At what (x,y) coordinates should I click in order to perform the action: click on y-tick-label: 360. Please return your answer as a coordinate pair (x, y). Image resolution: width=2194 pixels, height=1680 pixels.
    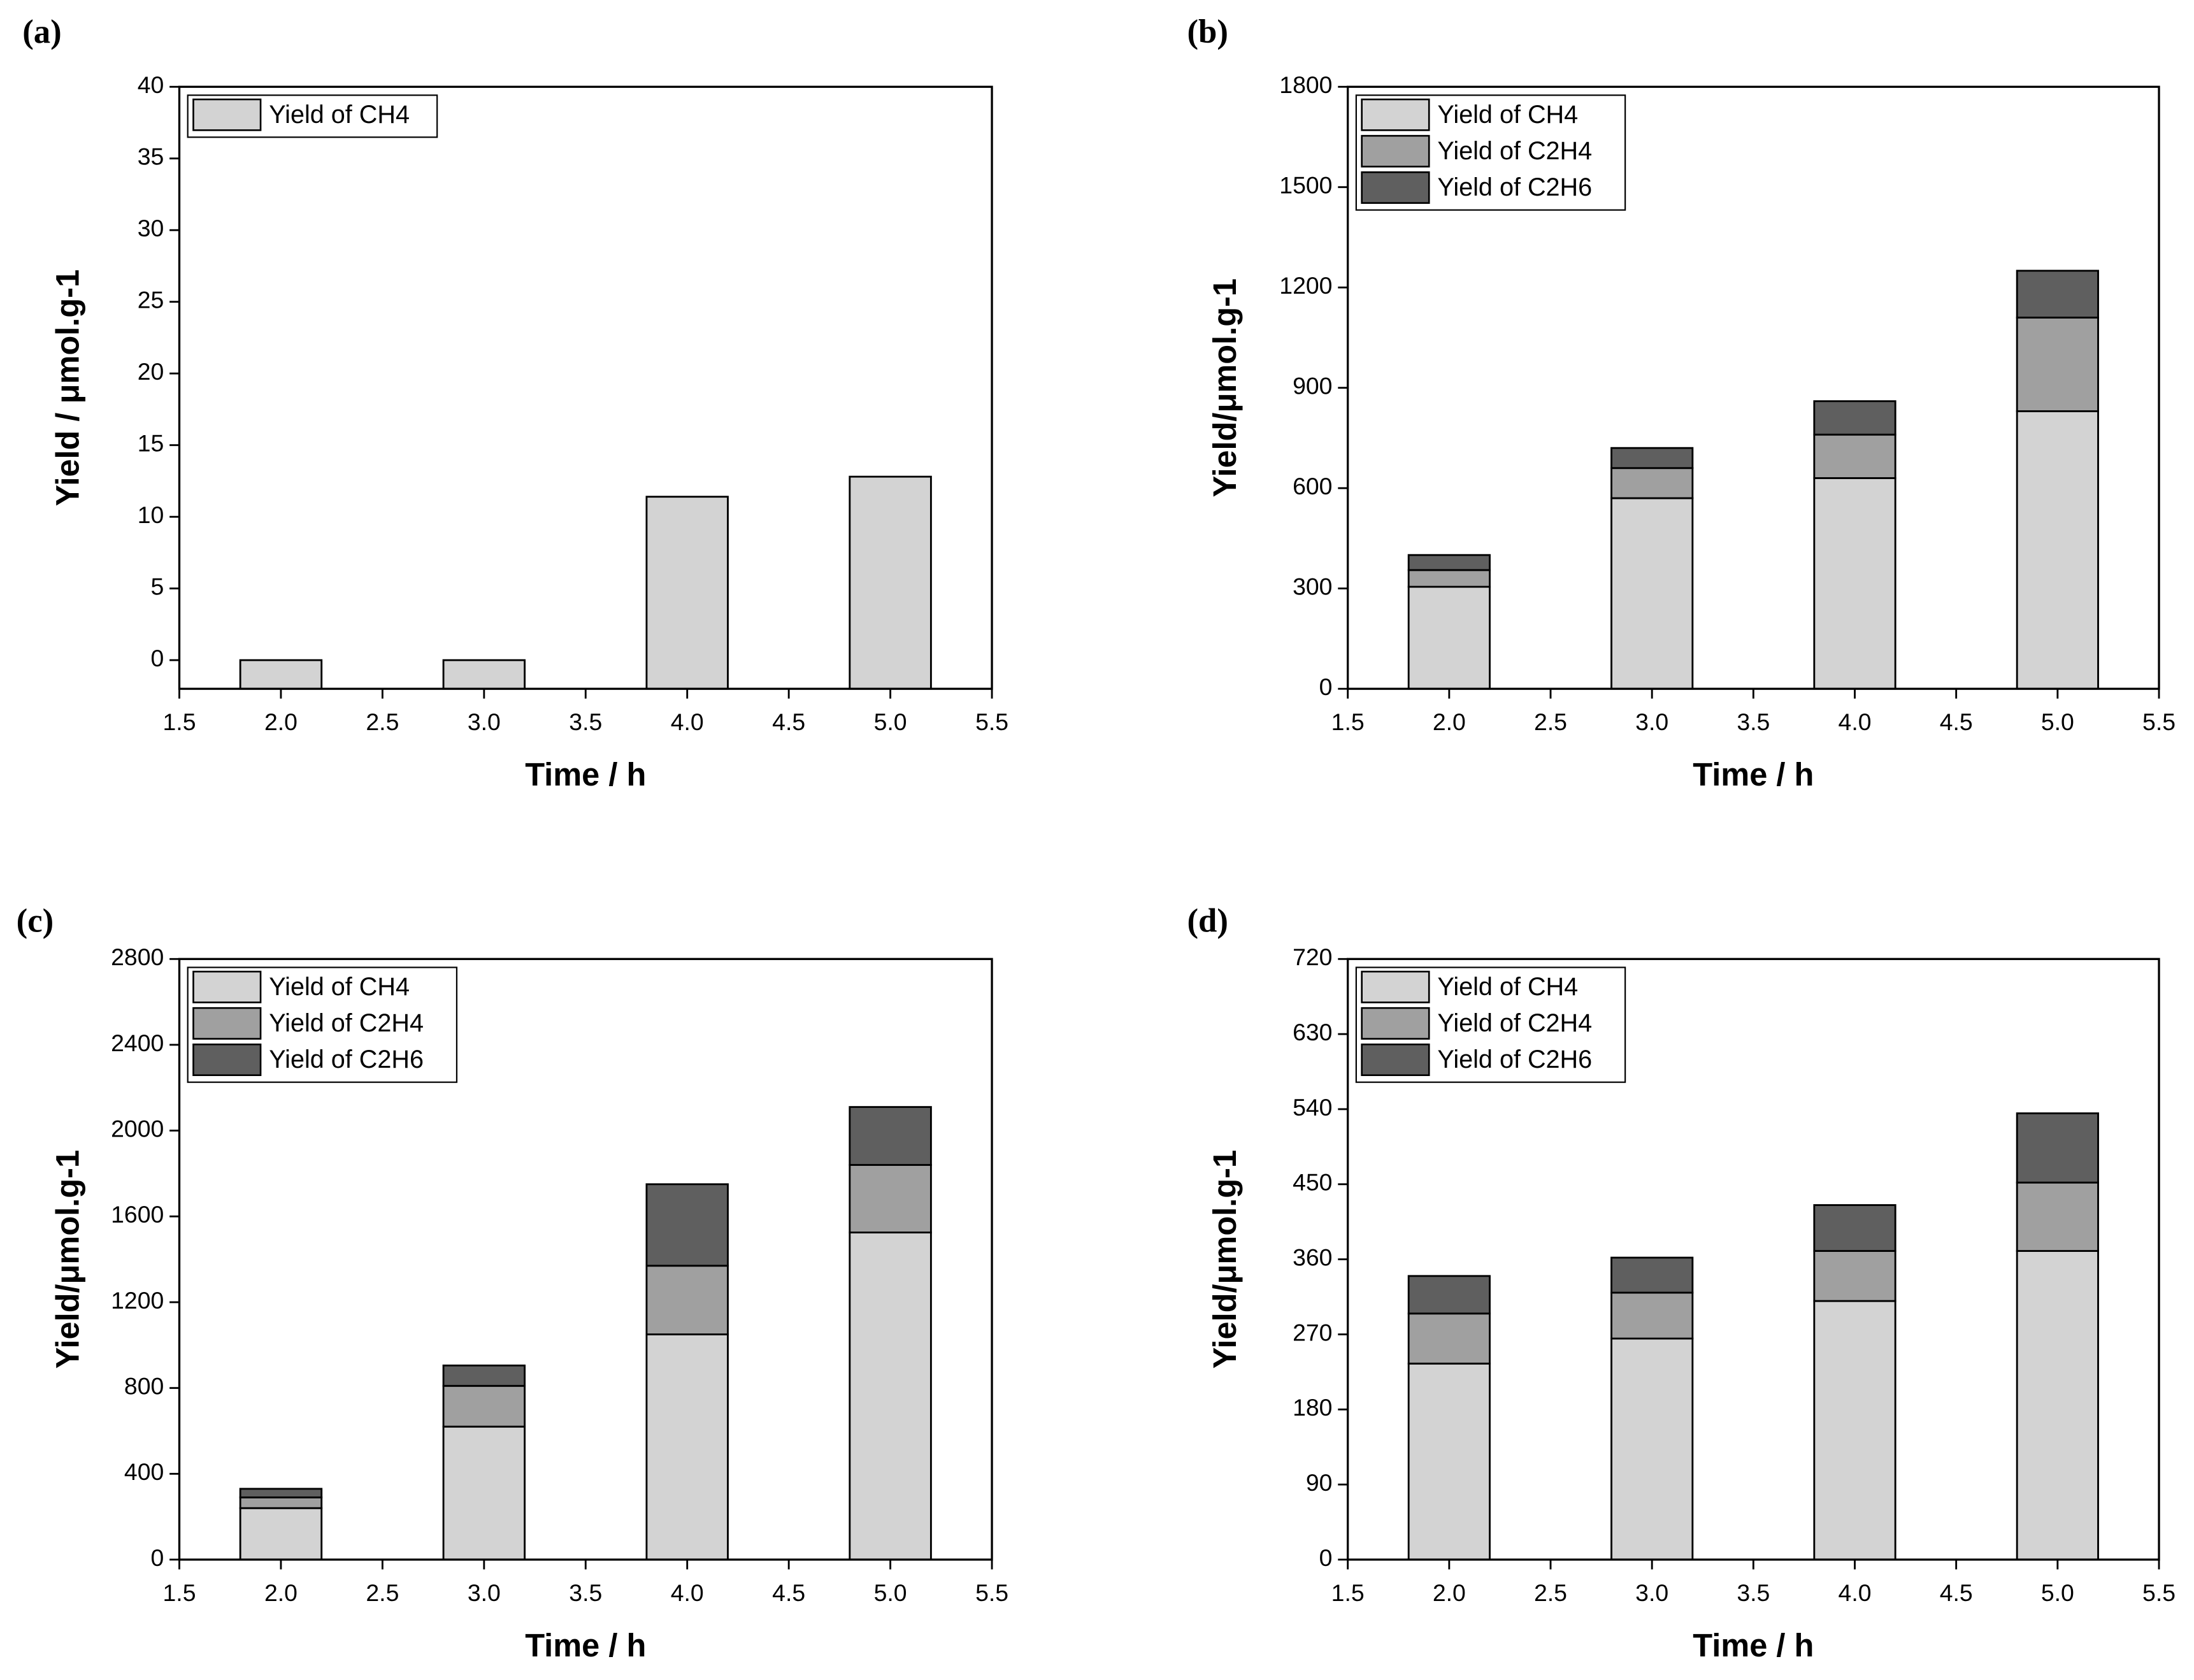
    Looking at the image, I should click on (1313, 1257).